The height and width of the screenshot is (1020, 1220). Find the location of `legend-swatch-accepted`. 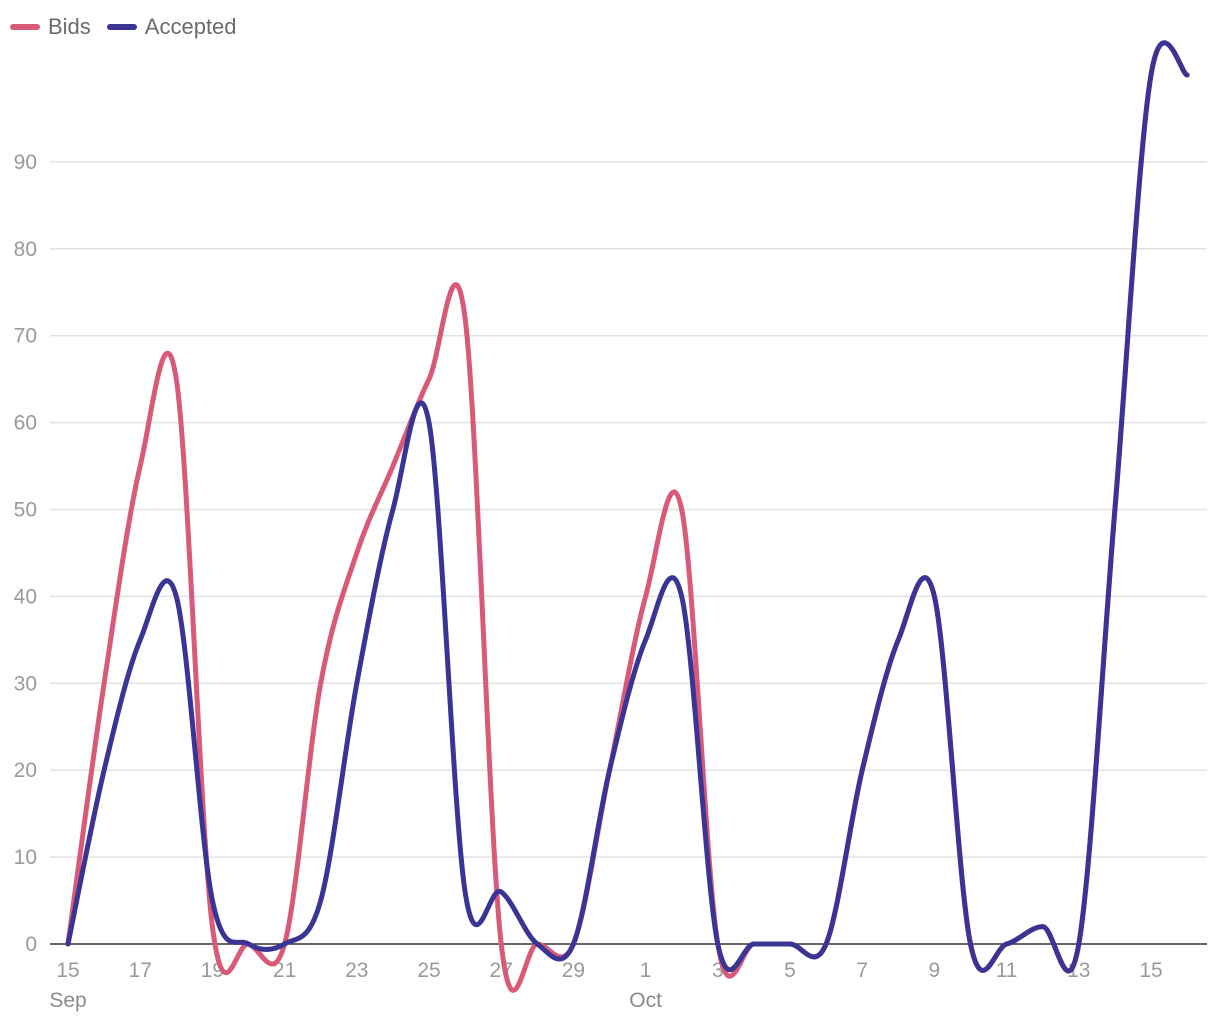

legend-swatch-accepted is located at coordinates (121, 27).